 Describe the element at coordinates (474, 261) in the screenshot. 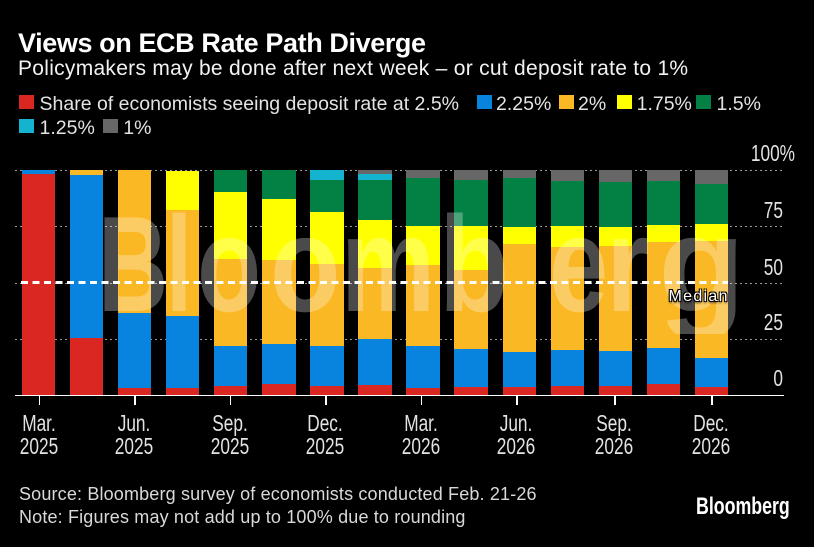

I see `svg-text: b` at that location.